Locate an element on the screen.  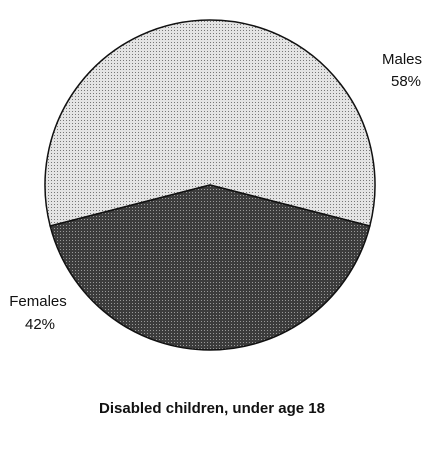
chart-title: Disabled children, under age 18 is located at coordinates (212, 408).